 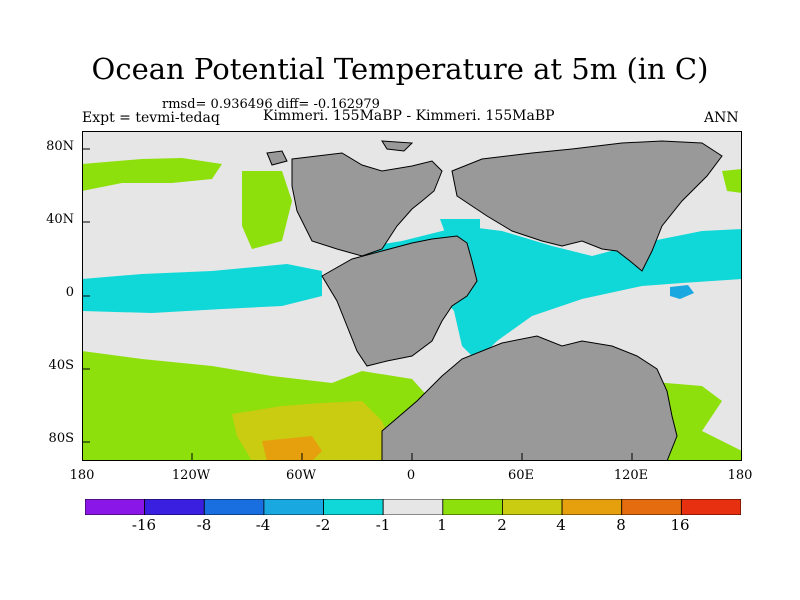 What do you see at coordinates (409, 116) in the screenshot?
I see `experiment-names: Kimmeri. 155MaBP - Kimmeri. 155MaBP` at bounding box center [409, 116].